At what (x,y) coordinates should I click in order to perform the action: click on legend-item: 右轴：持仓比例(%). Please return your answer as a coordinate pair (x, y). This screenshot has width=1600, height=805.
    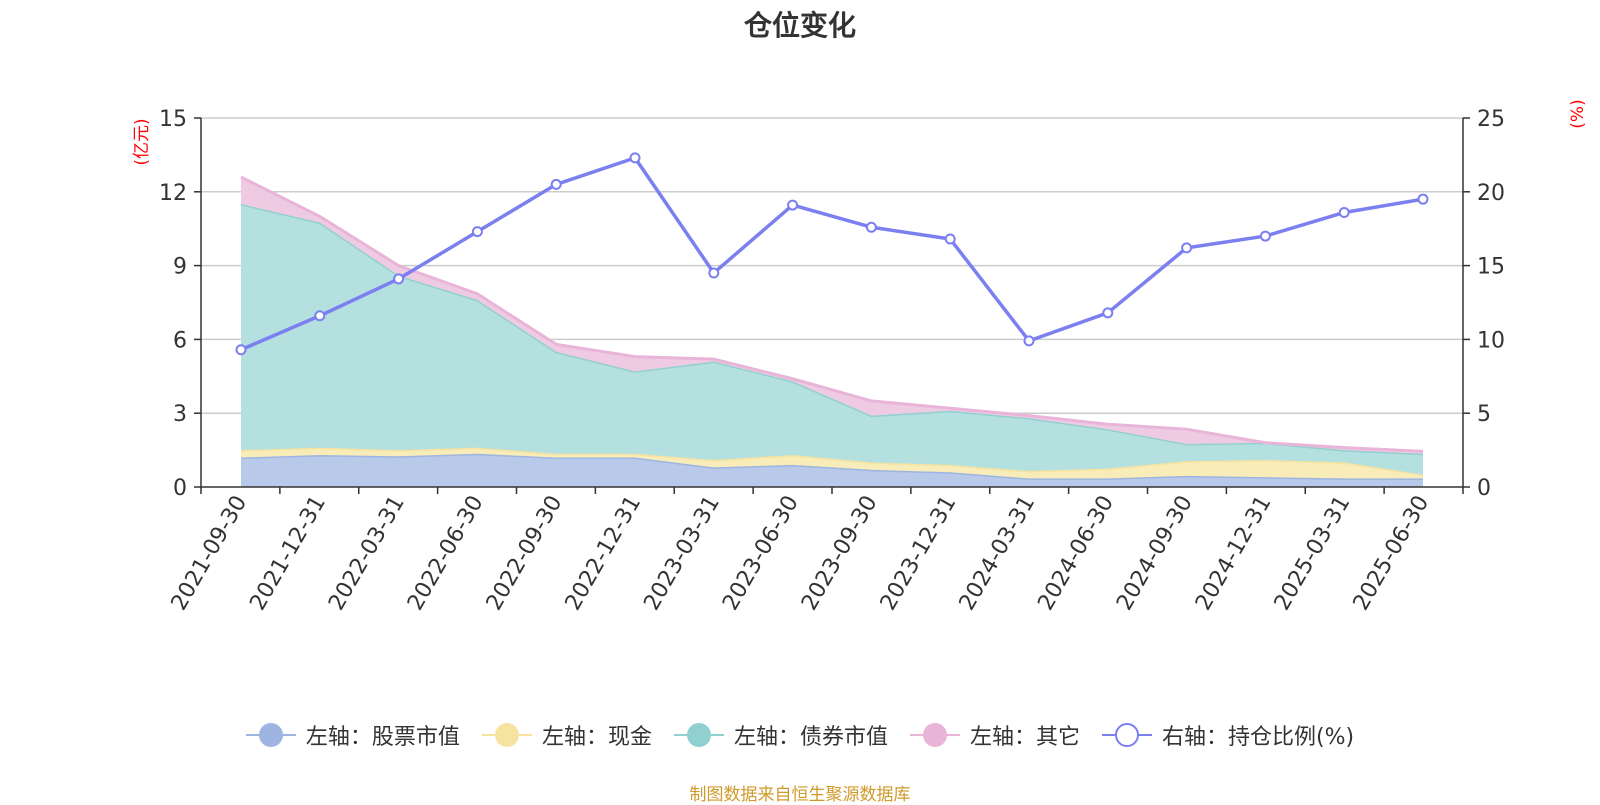
    Looking at the image, I should click on (1228, 735).